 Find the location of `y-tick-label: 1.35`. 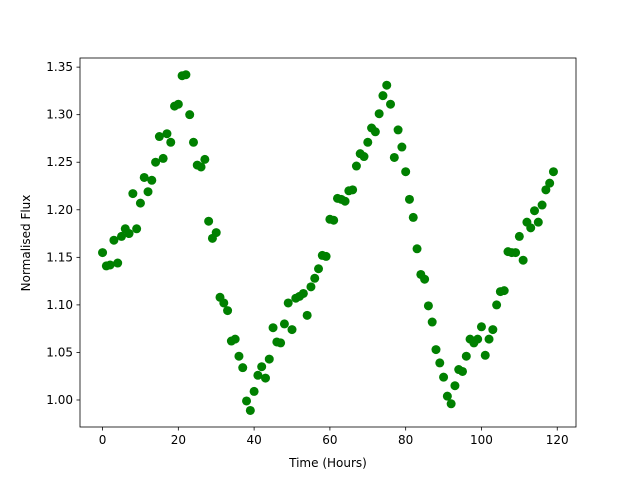

y-tick-label: 1.35 is located at coordinates (59, 67).